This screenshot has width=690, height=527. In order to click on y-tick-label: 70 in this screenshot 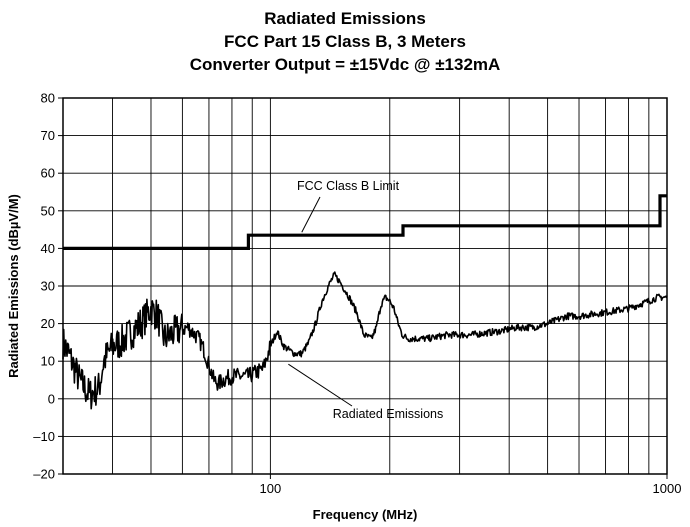, I will do `click(48, 135)`.